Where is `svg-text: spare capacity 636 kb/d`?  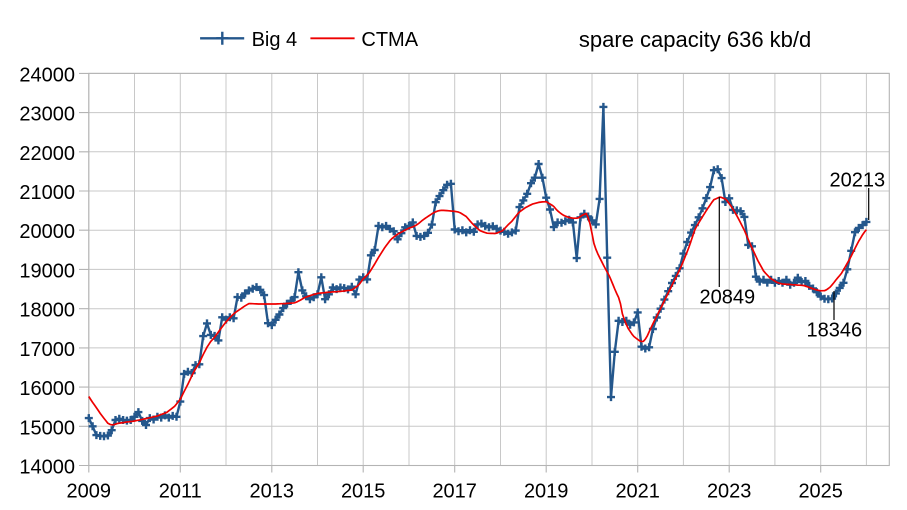
svg-text: spare capacity 636 kb/d is located at coordinates (695, 39).